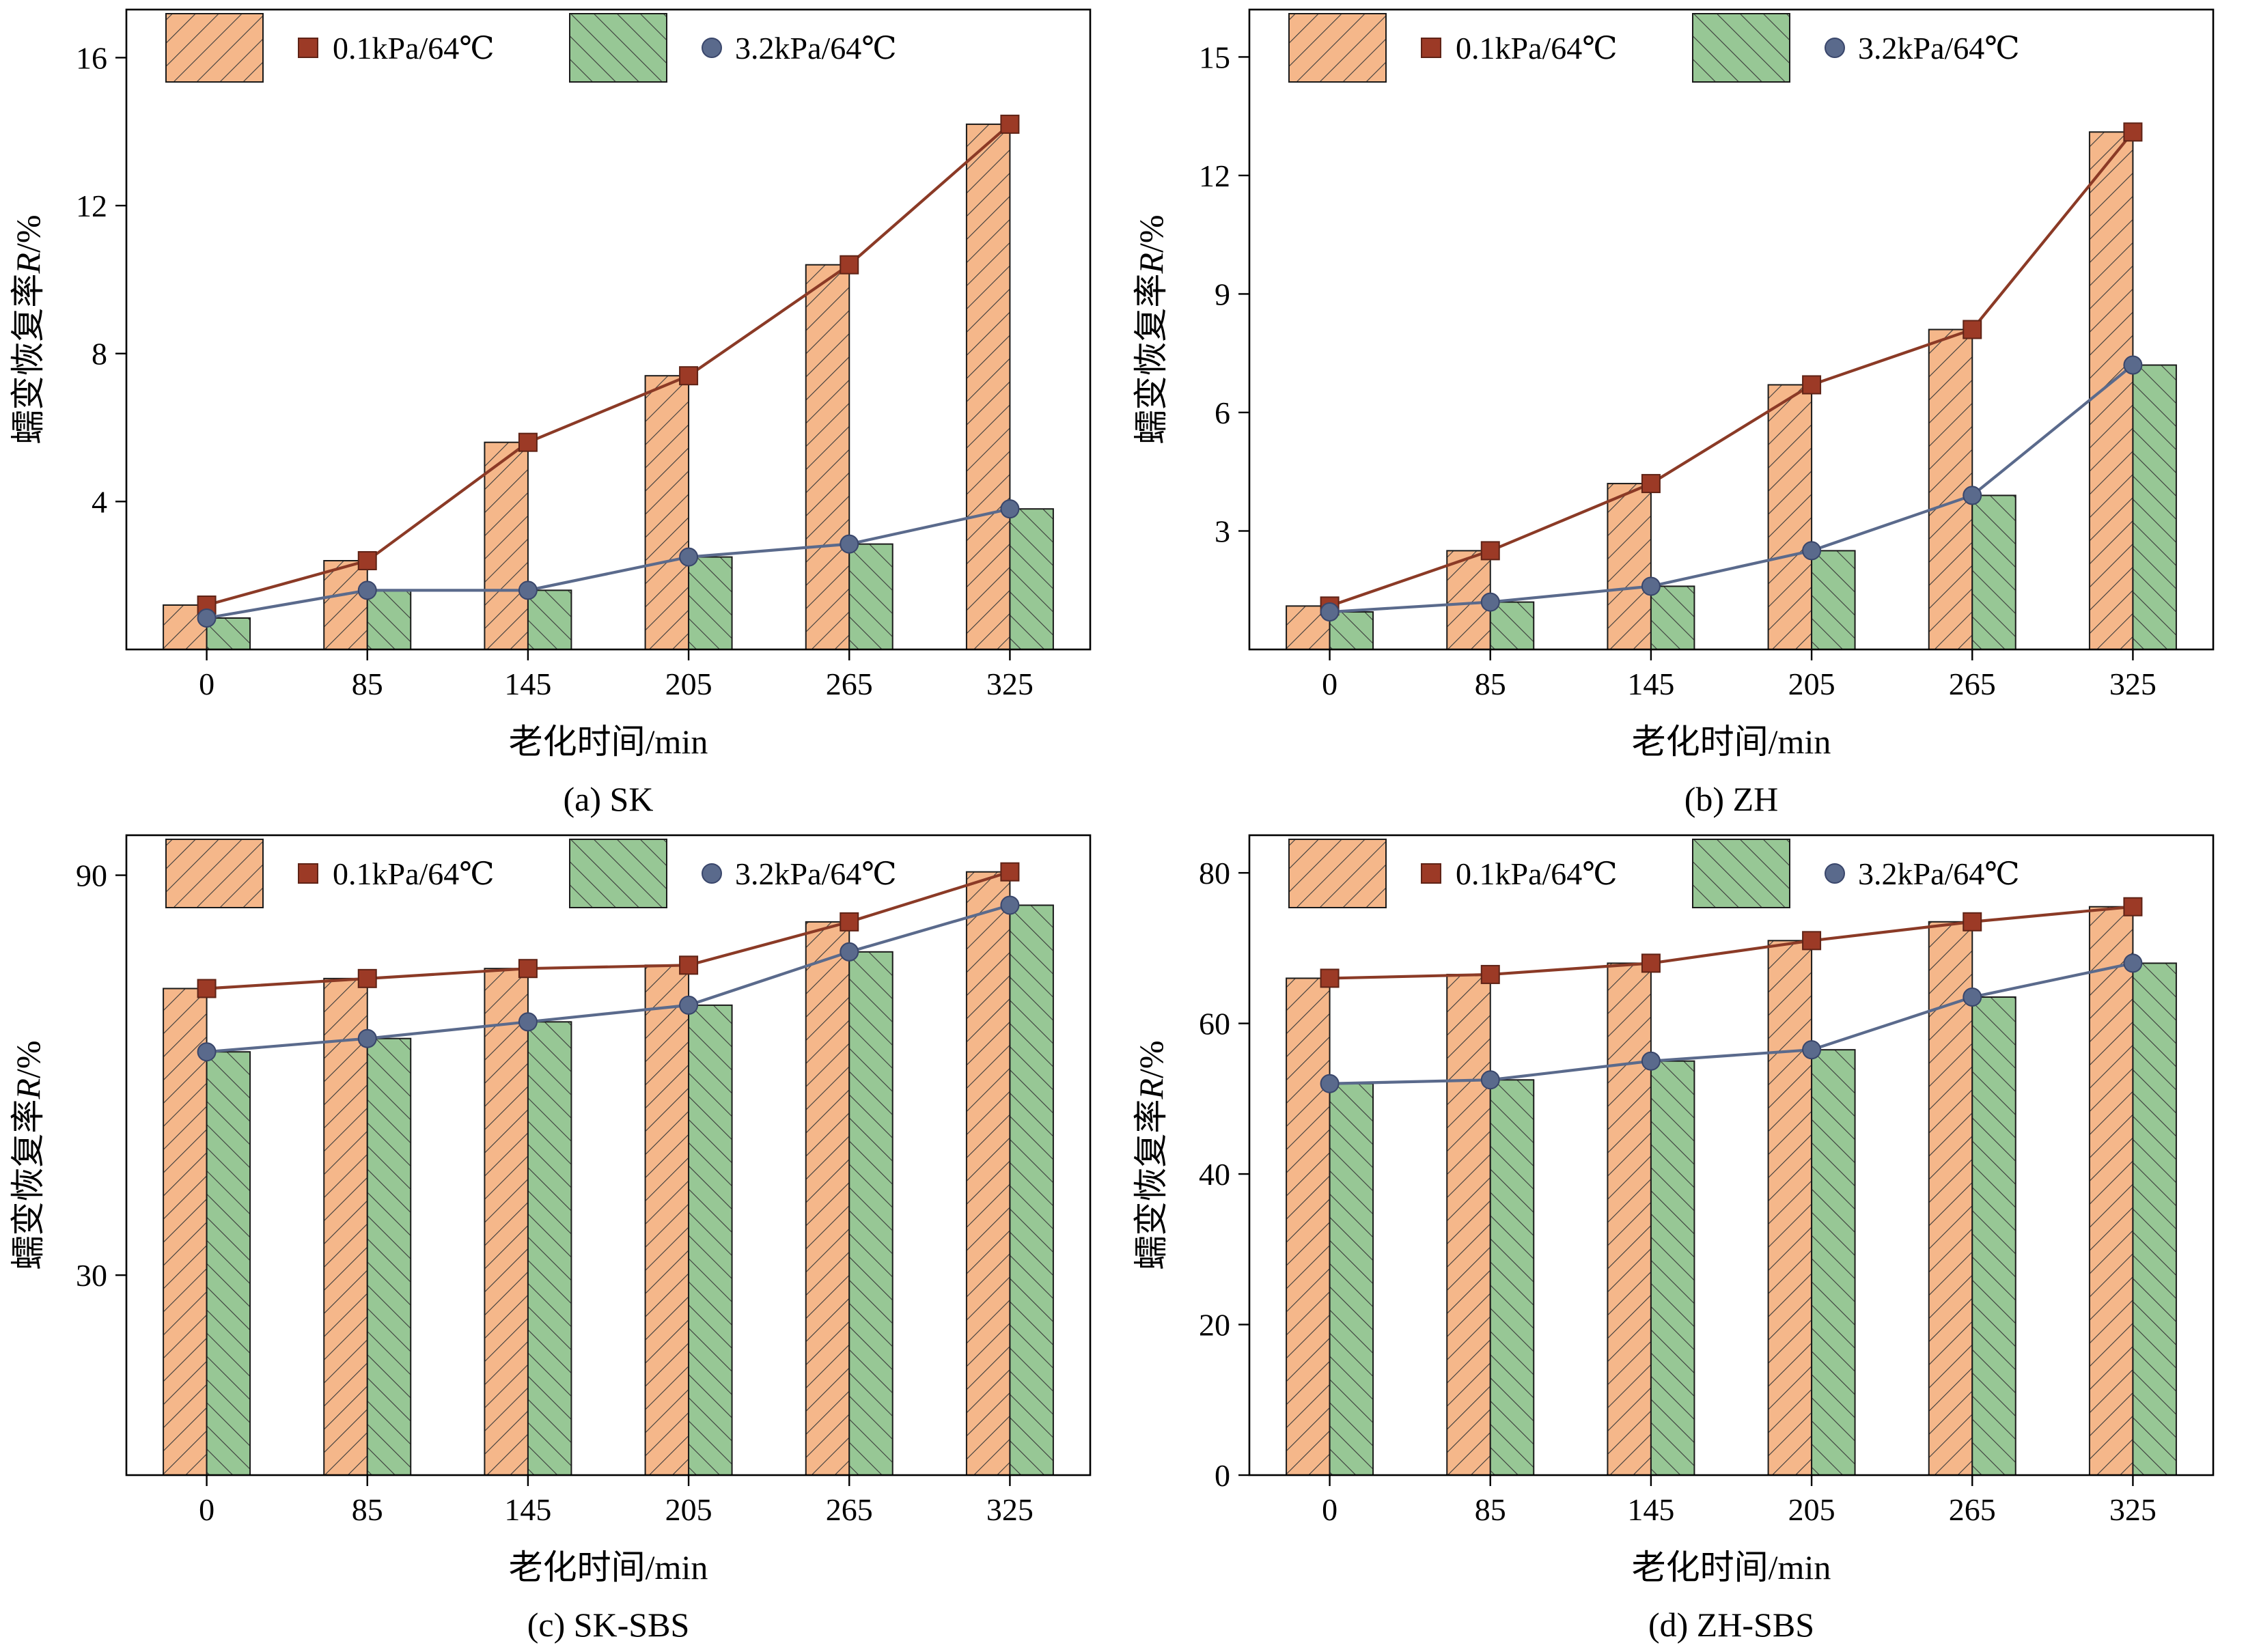 The width and height of the screenshot is (2246, 1652). What do you see at coordinates (1214, 57) in the screenshot?
I see `y-tick-label: 15` at bounding box center [1214, 57].